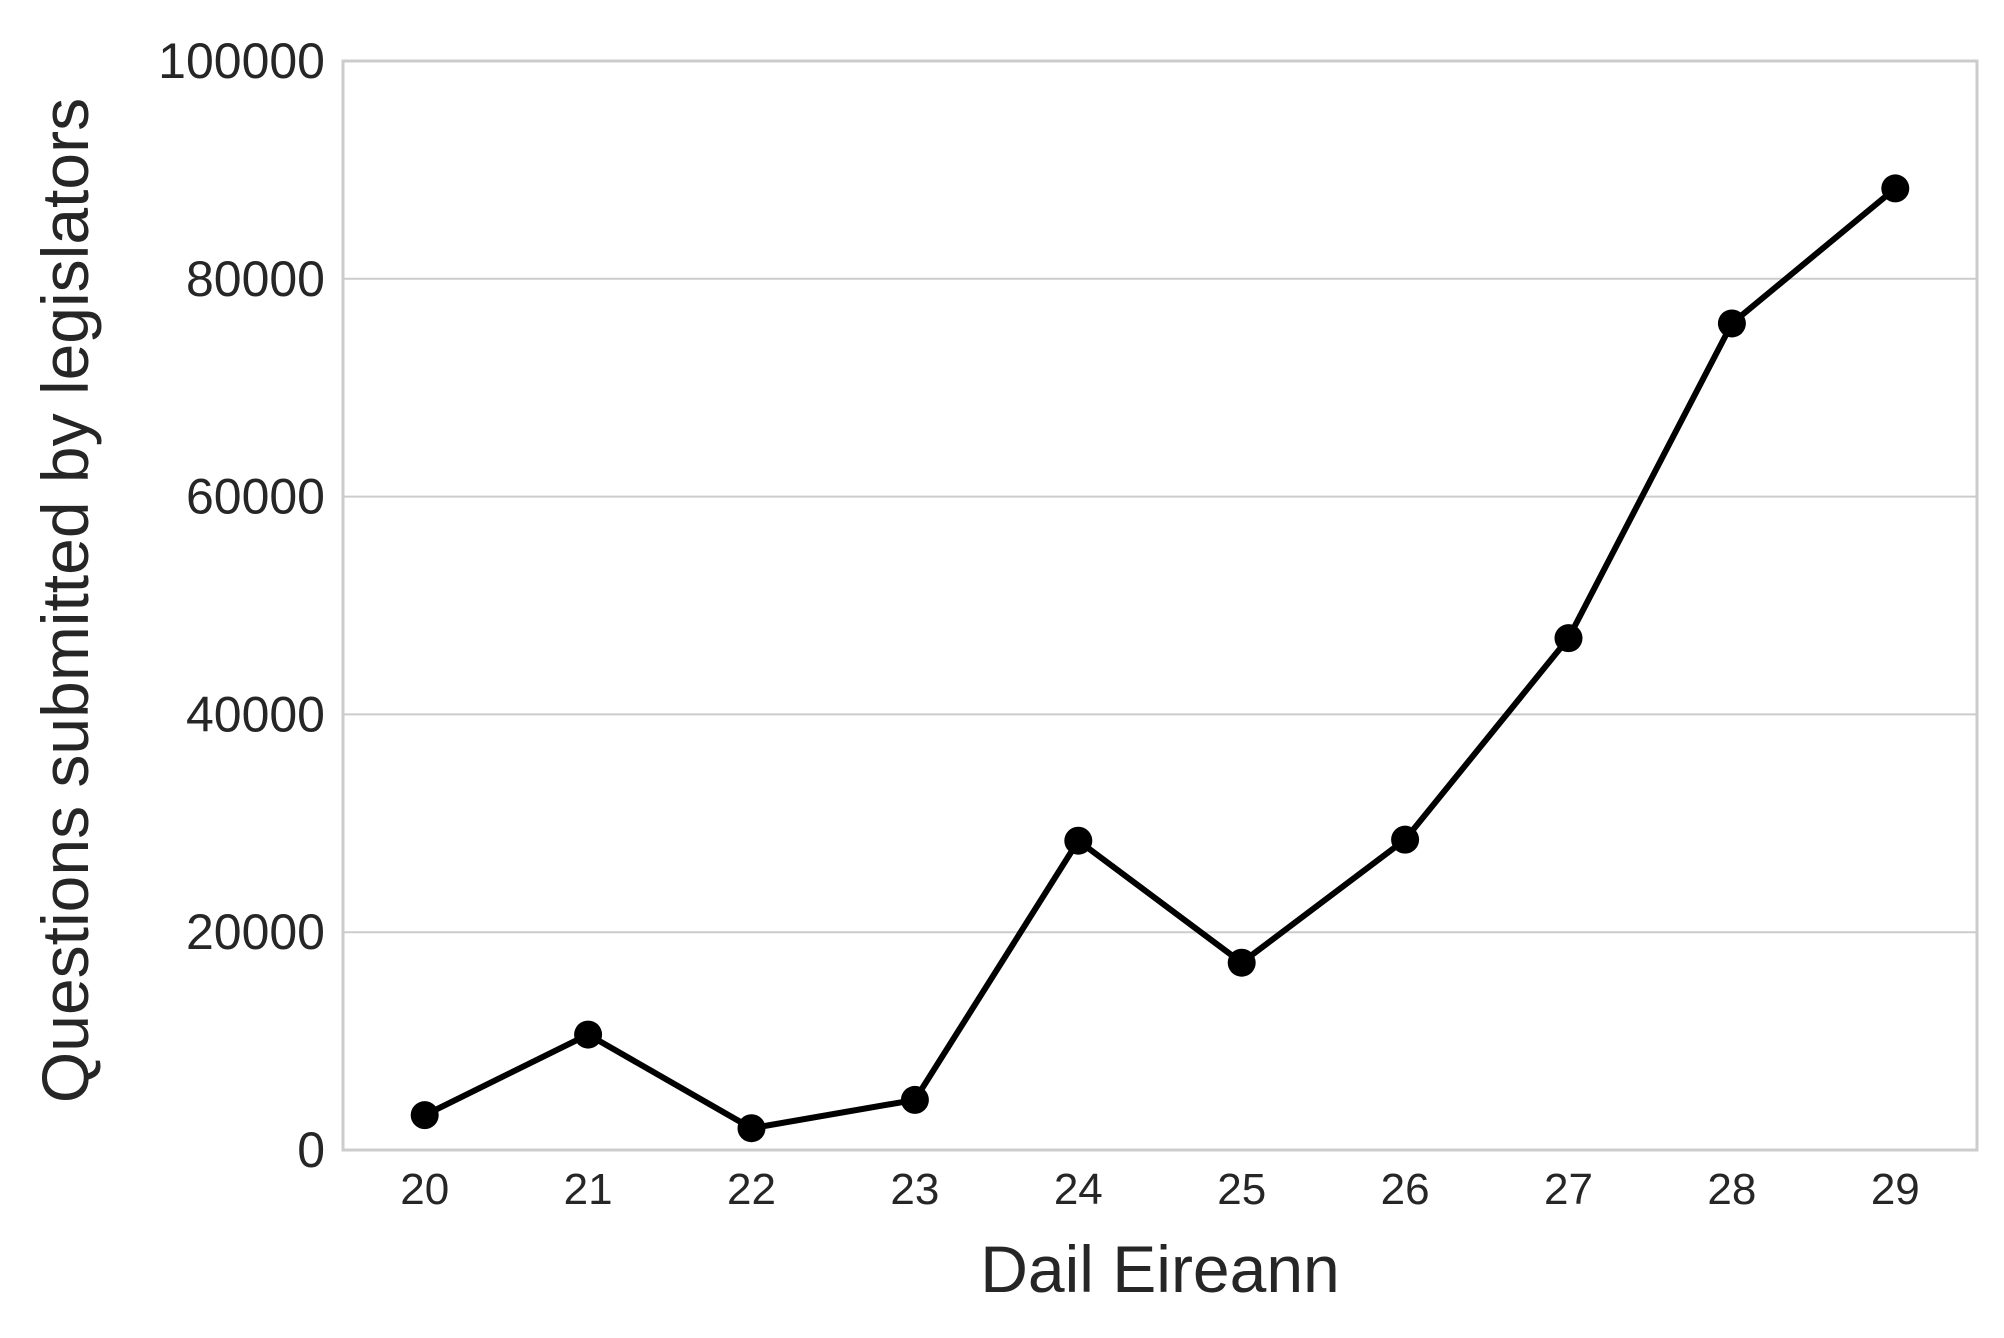 Image resolution: width=2004 pixels, height=1338 pixels. I want to click on y-tick-label: 40000, so click(255, 714).